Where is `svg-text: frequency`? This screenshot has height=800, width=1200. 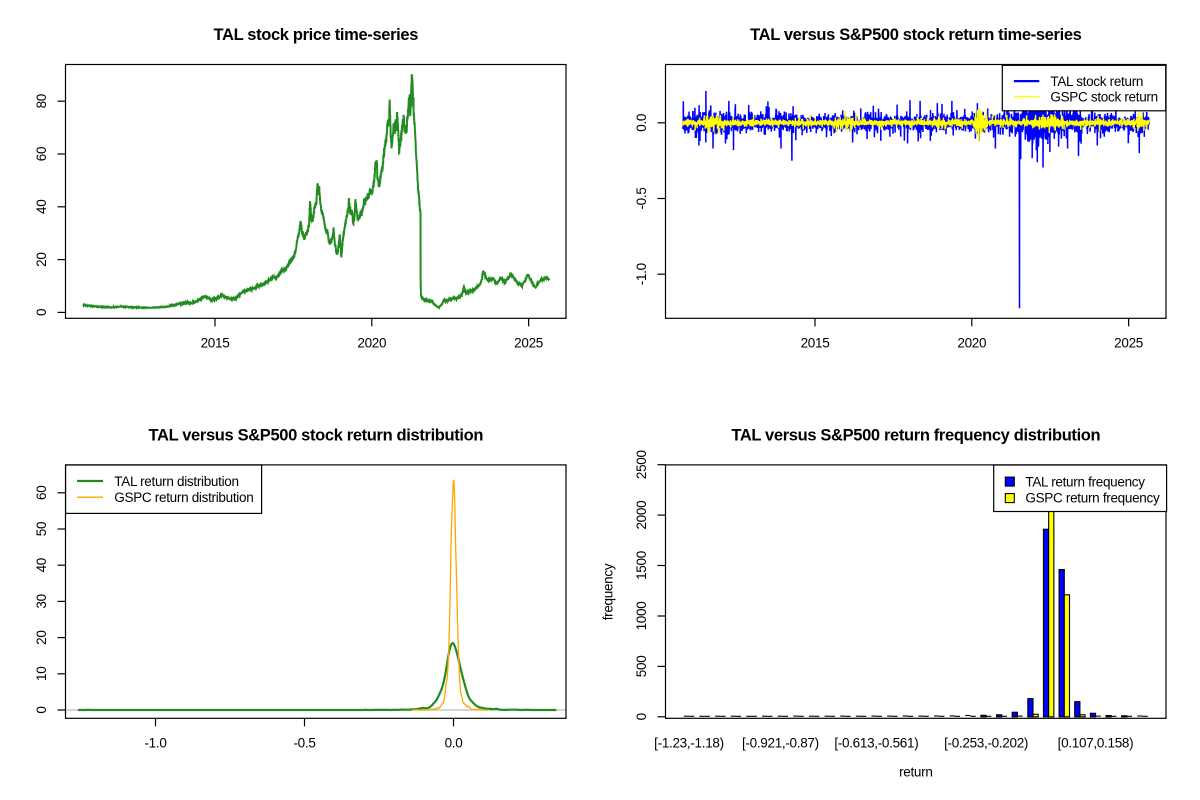 svg-text: frequency is located at coordinates (608, 591).